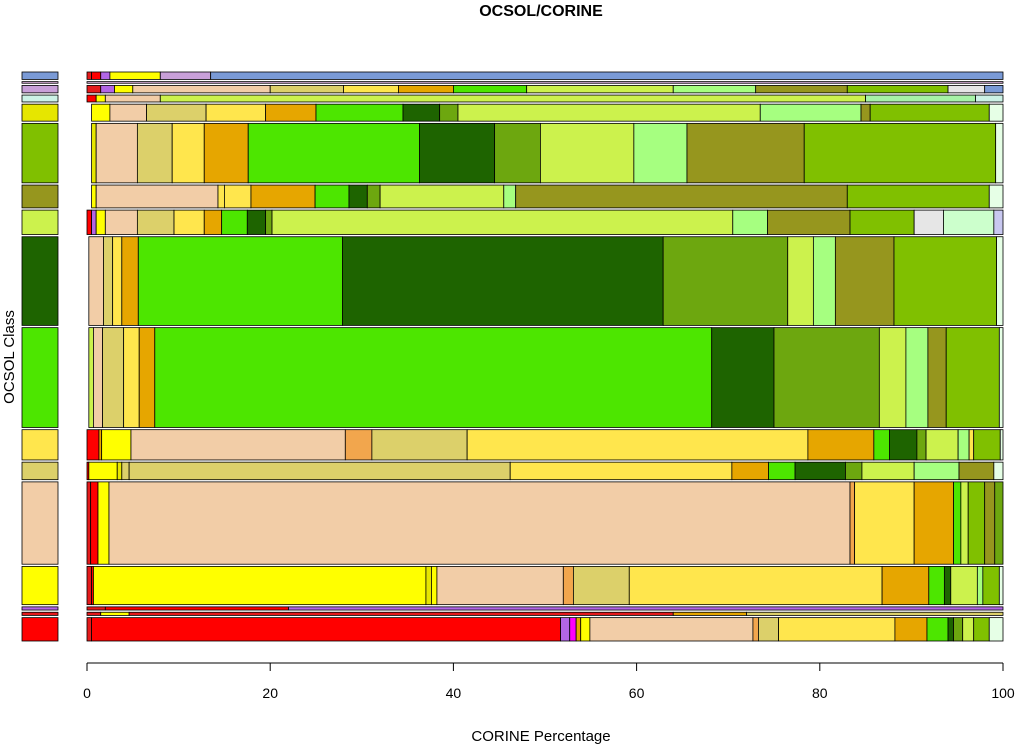 The width and height of the screenshot is (1024, 750). What do you see at coordinates (541, 11) in the screenshot?
I see `chart-title: OCSOL/CORINE` at bounding box center [541, 11].